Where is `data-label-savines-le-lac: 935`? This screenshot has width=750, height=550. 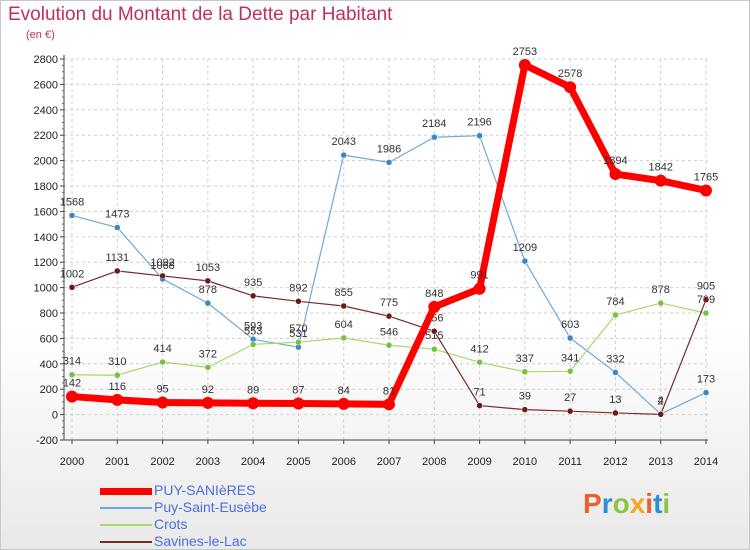 data-label-savines-le-lac: 935 is located at coordinates (253, 283).